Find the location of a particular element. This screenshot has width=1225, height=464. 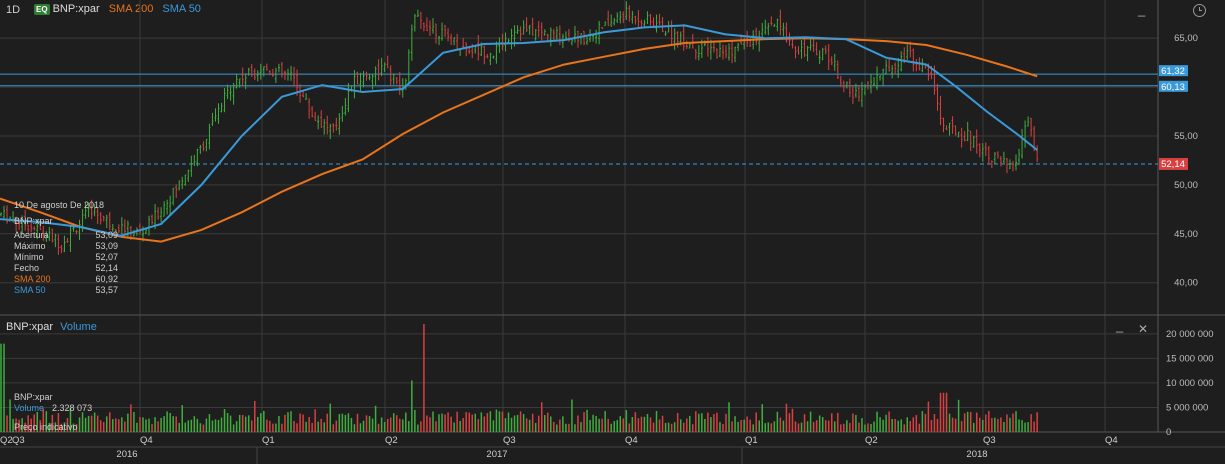

info-row-close: Fecho 52,14 is located at coordinates (66, 268).